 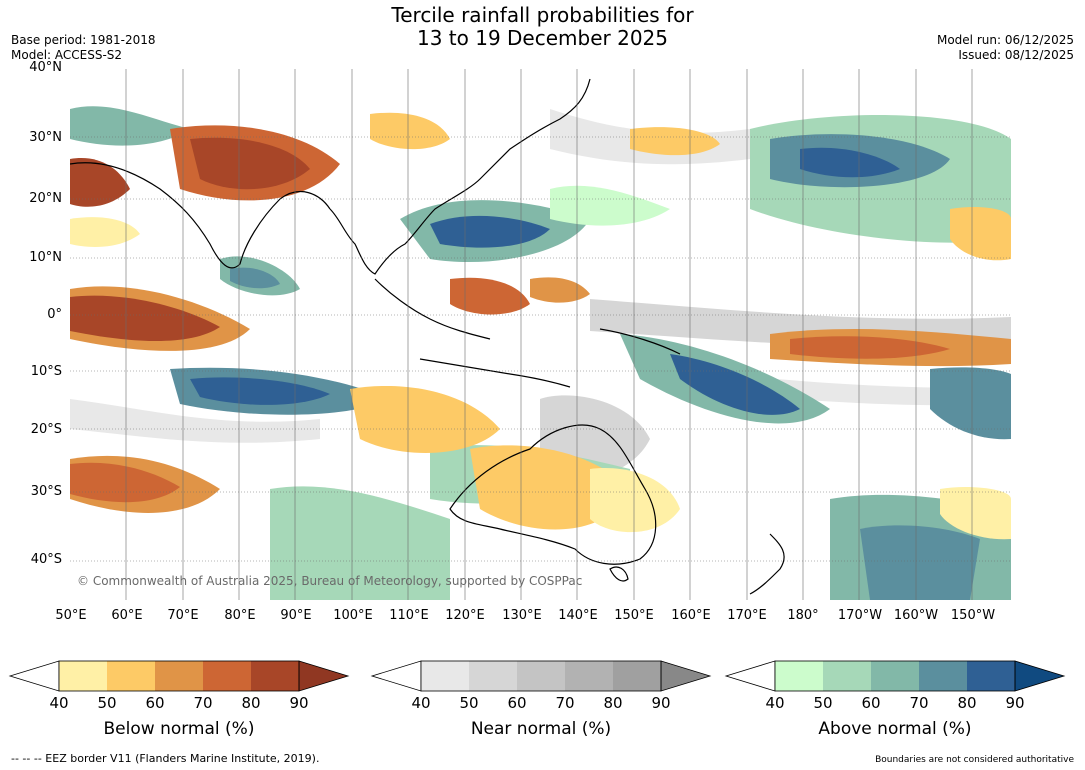 I want to click on lat-label-20s: 20°S, so click(x=46, y=429).